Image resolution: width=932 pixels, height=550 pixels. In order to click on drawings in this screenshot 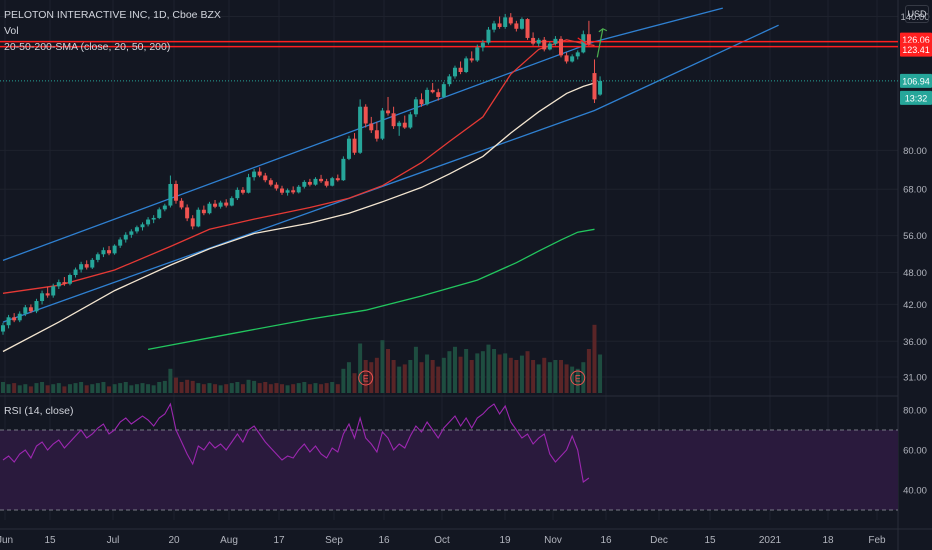, I will do `click(592, 43)`.